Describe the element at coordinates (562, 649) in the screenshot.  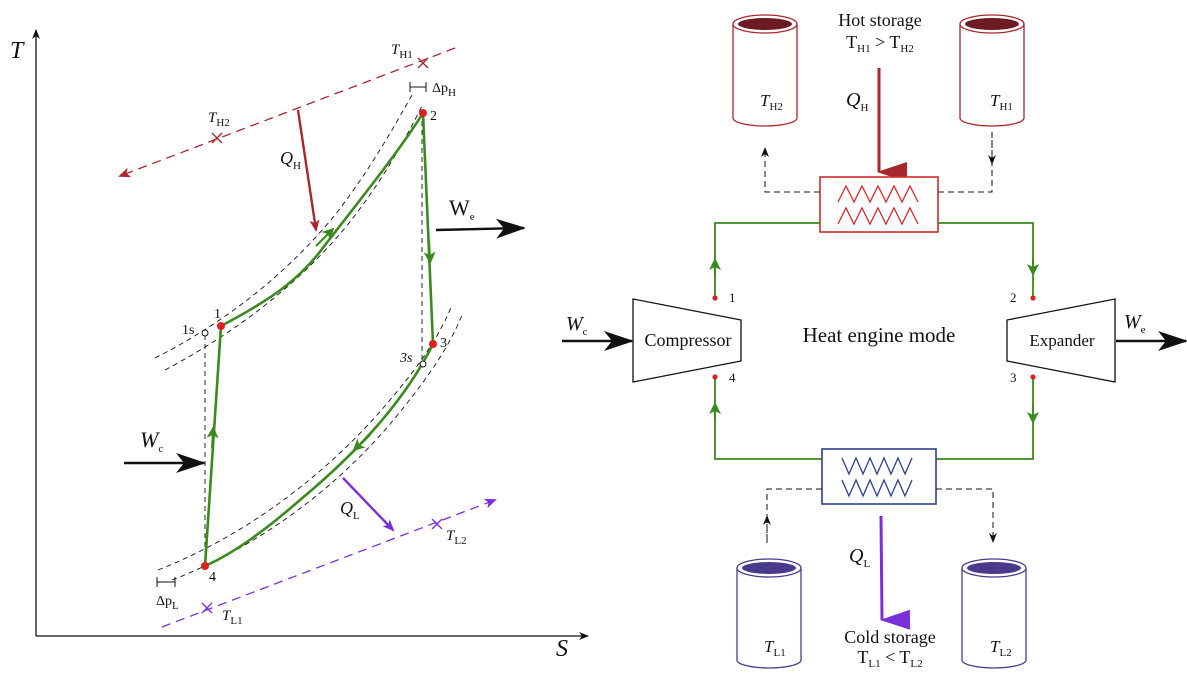
I see `x-axis-label: S` at that location.